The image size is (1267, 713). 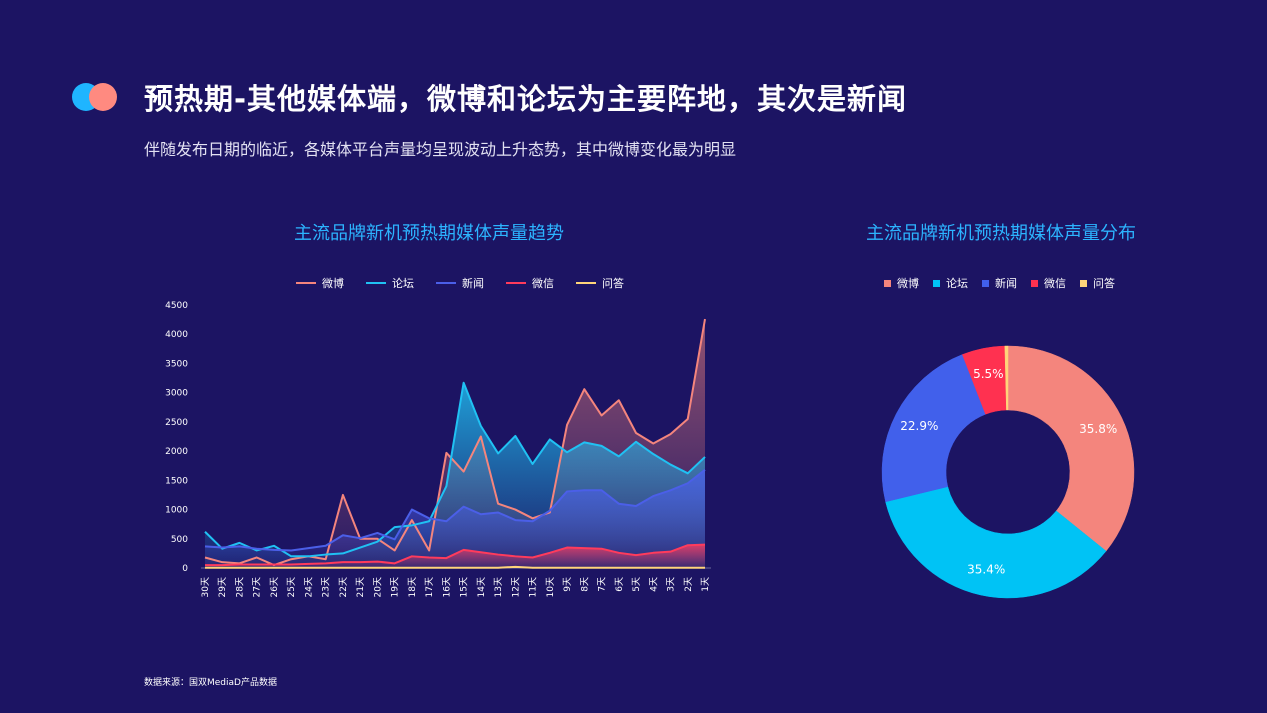 I want to click on donut-slice-label: 35.4%, so click(x=986, y=570).